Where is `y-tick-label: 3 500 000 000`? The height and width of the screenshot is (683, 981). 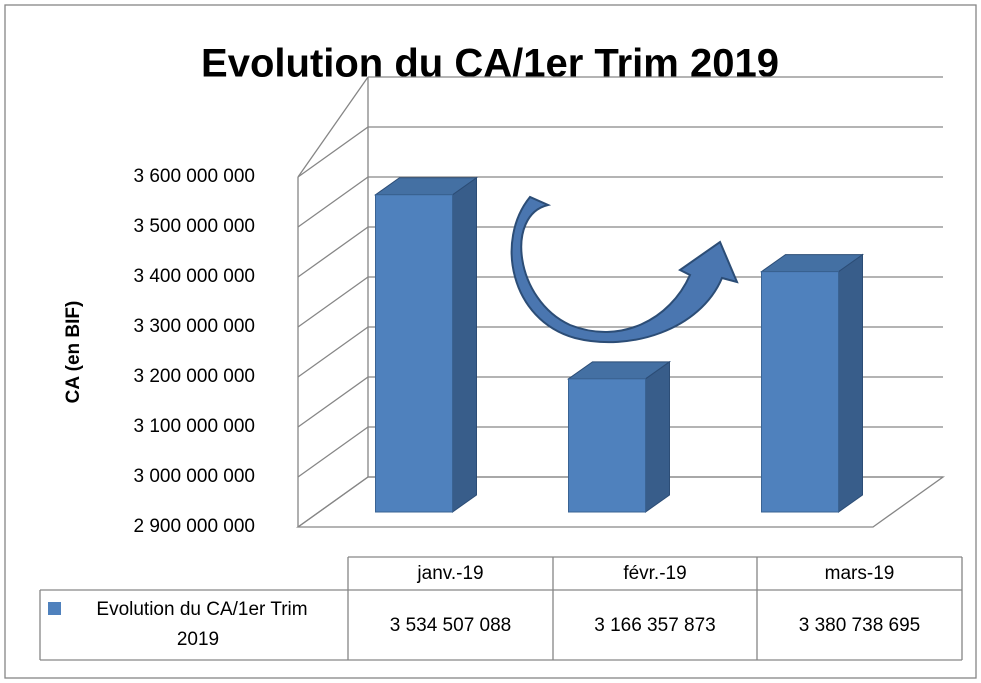
y-tick-label: 3 500 000 000 is located at coordinates (194, 226).